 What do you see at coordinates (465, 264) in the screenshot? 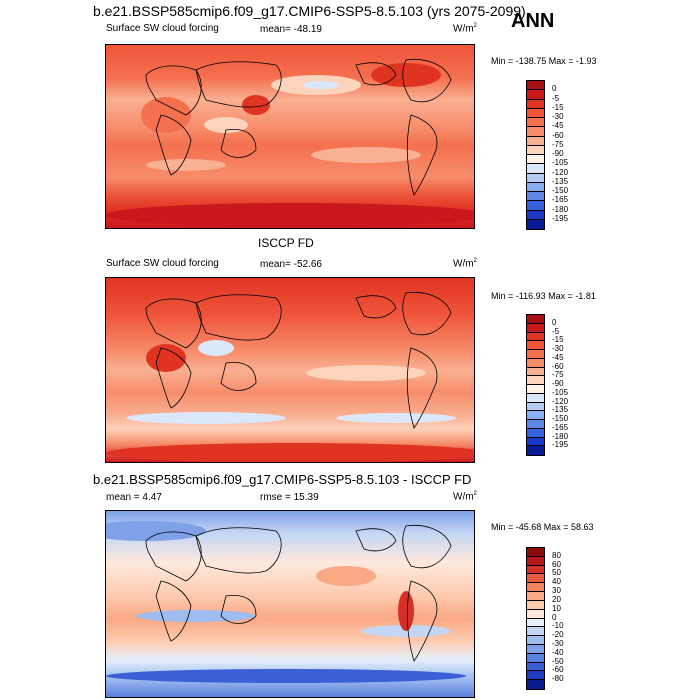
I see `panel2-units: W/m2` at bounding box center [465, 264].